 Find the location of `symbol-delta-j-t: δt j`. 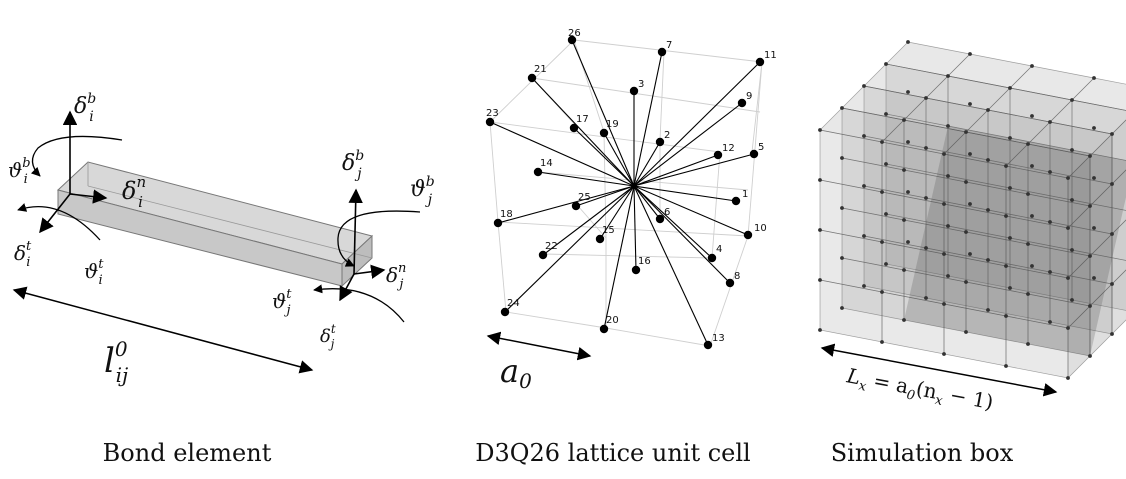

symbol-delta-j-t: δt j is located at coordinates (328, 336).